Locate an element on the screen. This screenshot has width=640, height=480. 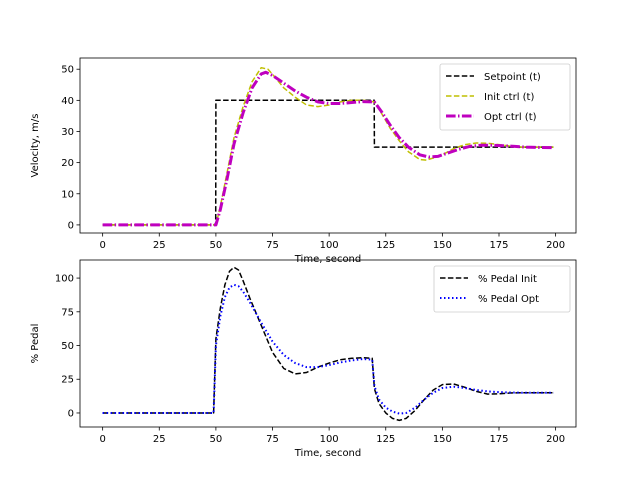
y-axis-label: % Pedal is located at coordinates (35, 344).